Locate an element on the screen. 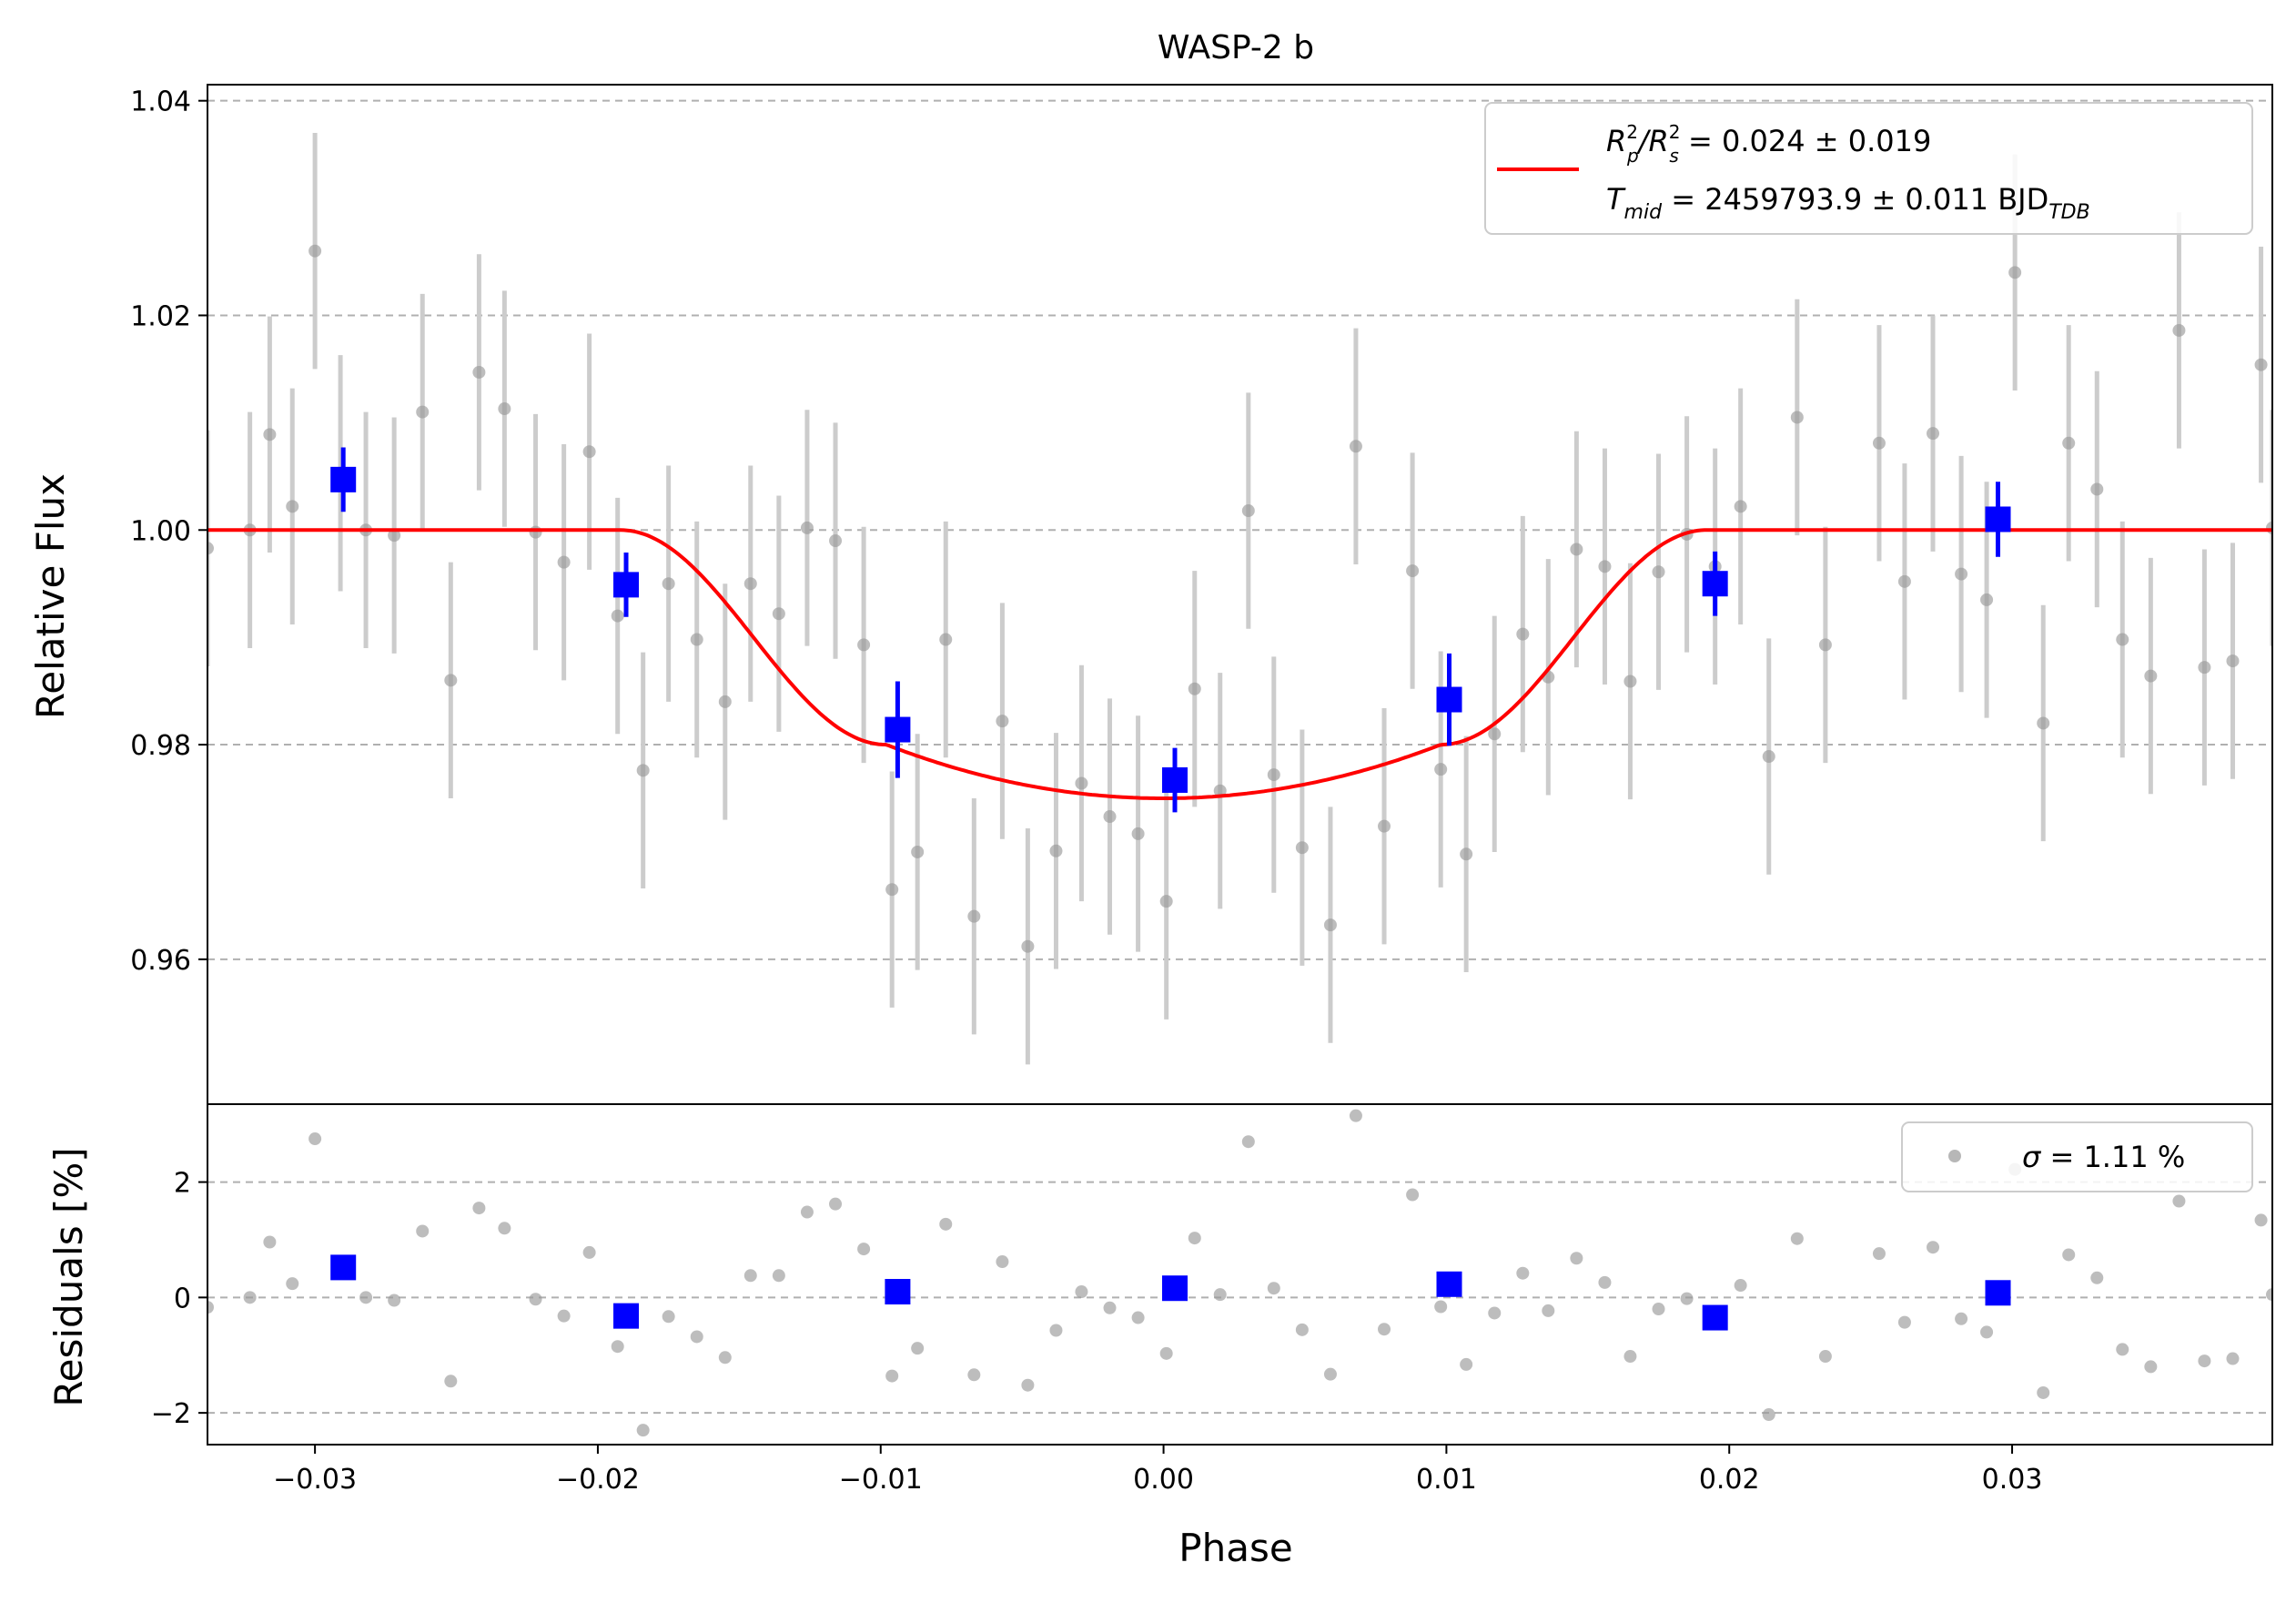 The width and height of the screenshot is (2296, 1603). residuals-y-axis-label: Residuals [%] is located at coordinates (68, 1276).